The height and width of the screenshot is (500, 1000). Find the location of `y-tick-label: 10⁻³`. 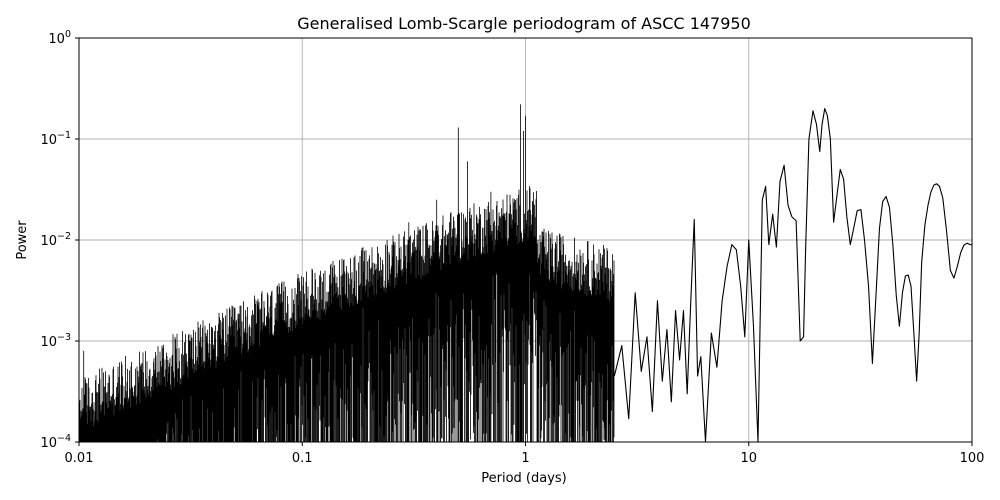

y-tick-label: 10⁻³ is located at coordinates (55, 341).